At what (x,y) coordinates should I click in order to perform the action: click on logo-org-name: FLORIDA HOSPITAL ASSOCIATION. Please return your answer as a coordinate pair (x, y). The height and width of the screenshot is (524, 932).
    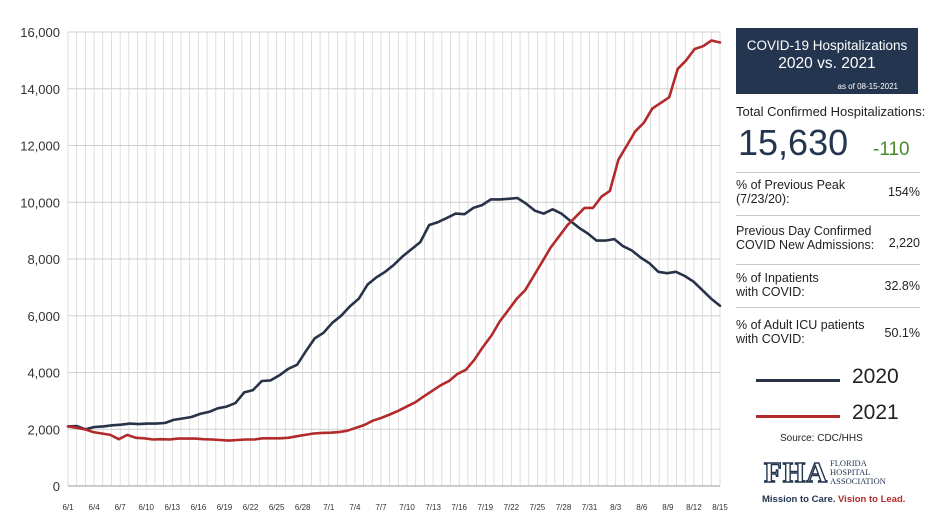
    Looking at the image, I should click on (868, 472).